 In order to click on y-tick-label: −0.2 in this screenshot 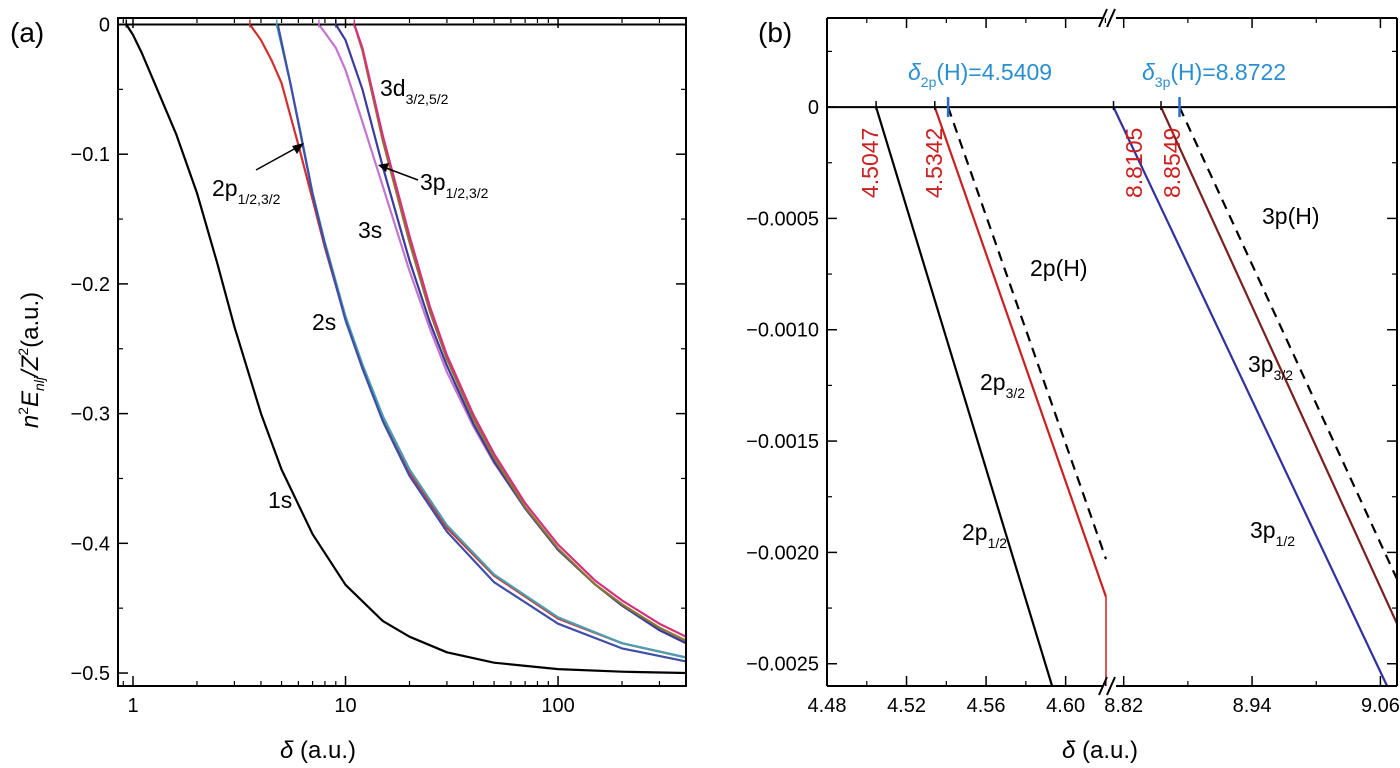, I will do `click(90, 285)`.